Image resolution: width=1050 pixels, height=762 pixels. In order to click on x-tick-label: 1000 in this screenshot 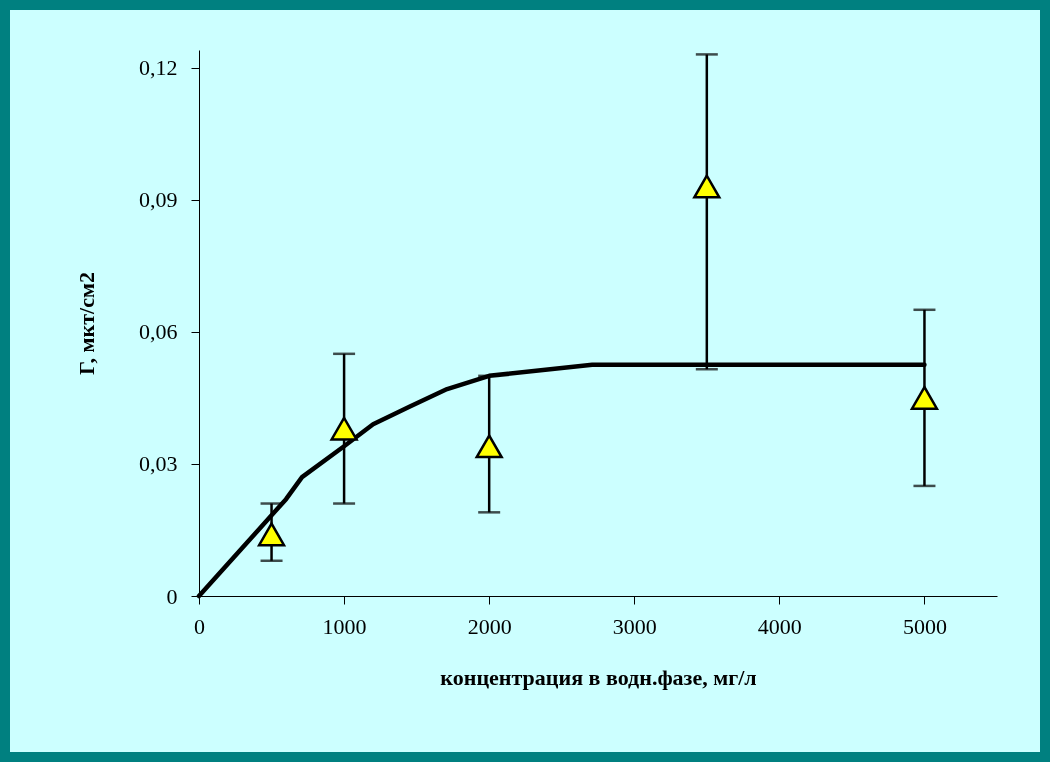, I will do `click(344, 626)`.